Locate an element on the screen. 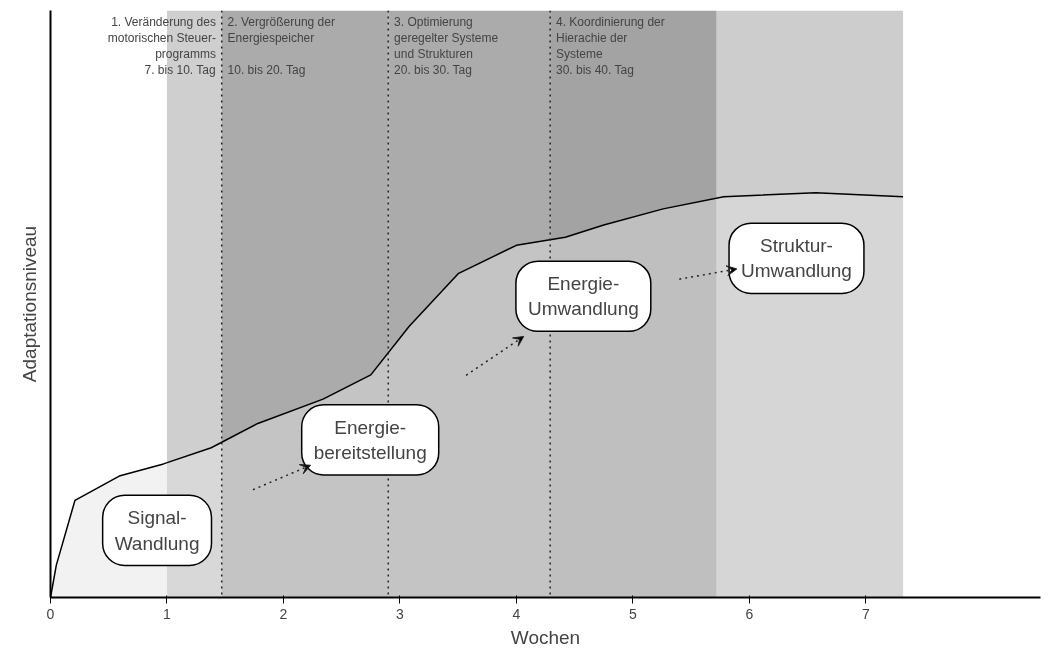  text: 2. Vergrößerung der Energiespeicher 10. bis 20. Tag is located at coordinates (281, 45).